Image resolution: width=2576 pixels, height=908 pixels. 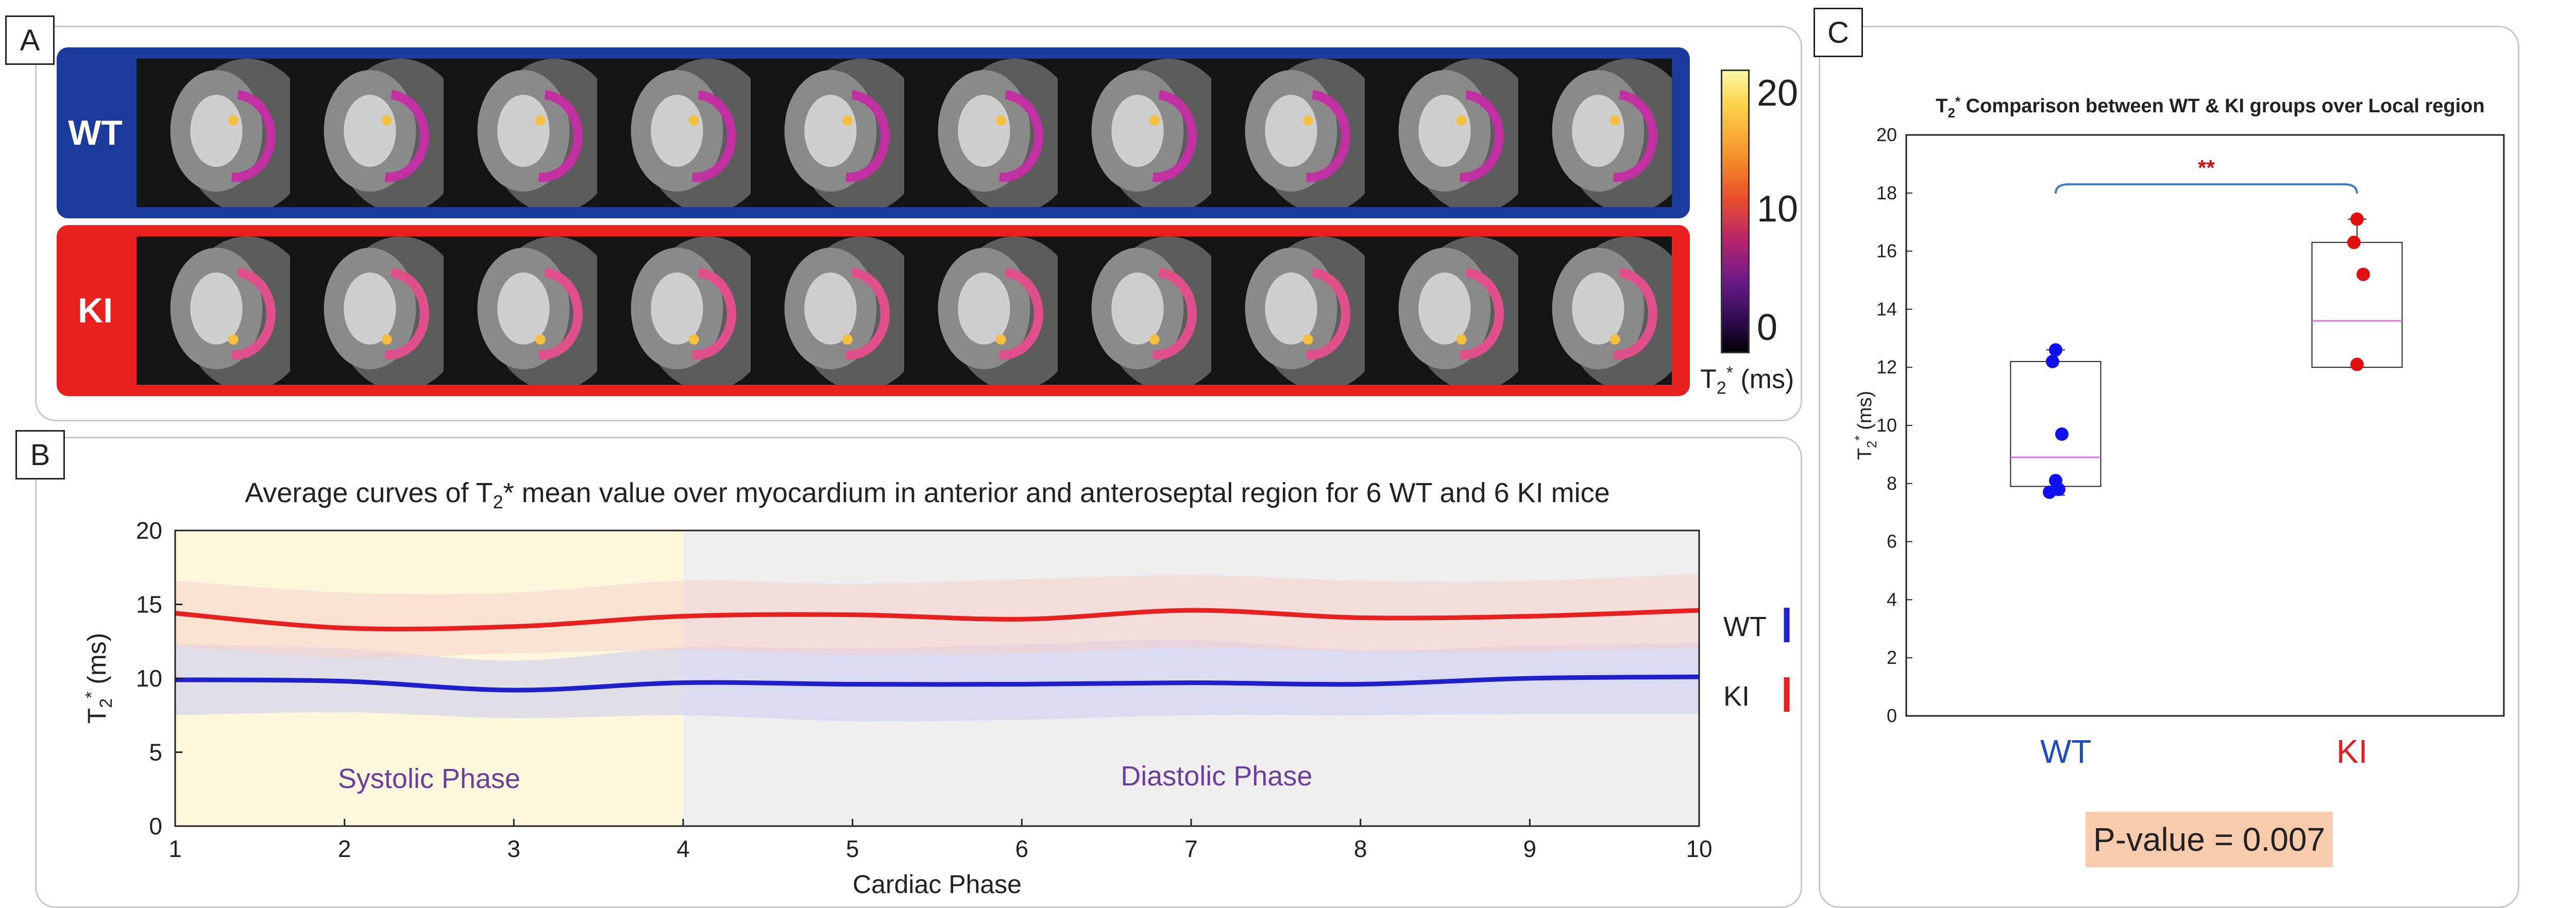 What do you see at coordinates (1887, 134) in the screenshot?
I see `y-tick-label: 20` at bounding box center [1887, 134].